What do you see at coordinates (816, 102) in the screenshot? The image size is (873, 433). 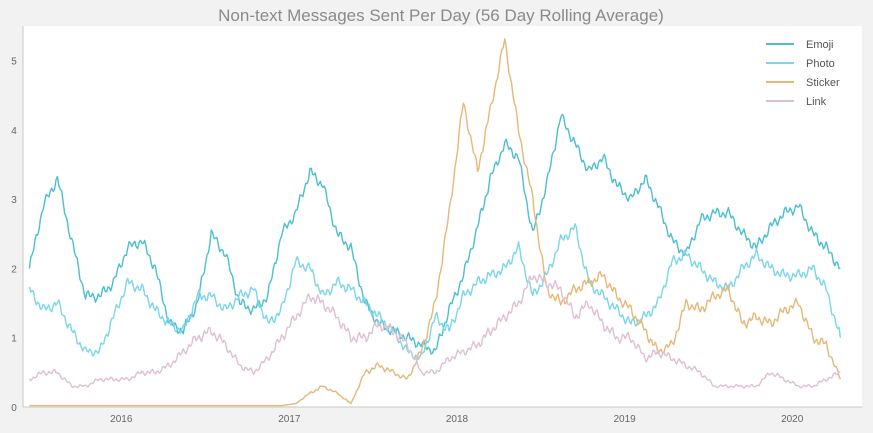 I see `legend-label-link: Link` at bounding box center [816, 102].